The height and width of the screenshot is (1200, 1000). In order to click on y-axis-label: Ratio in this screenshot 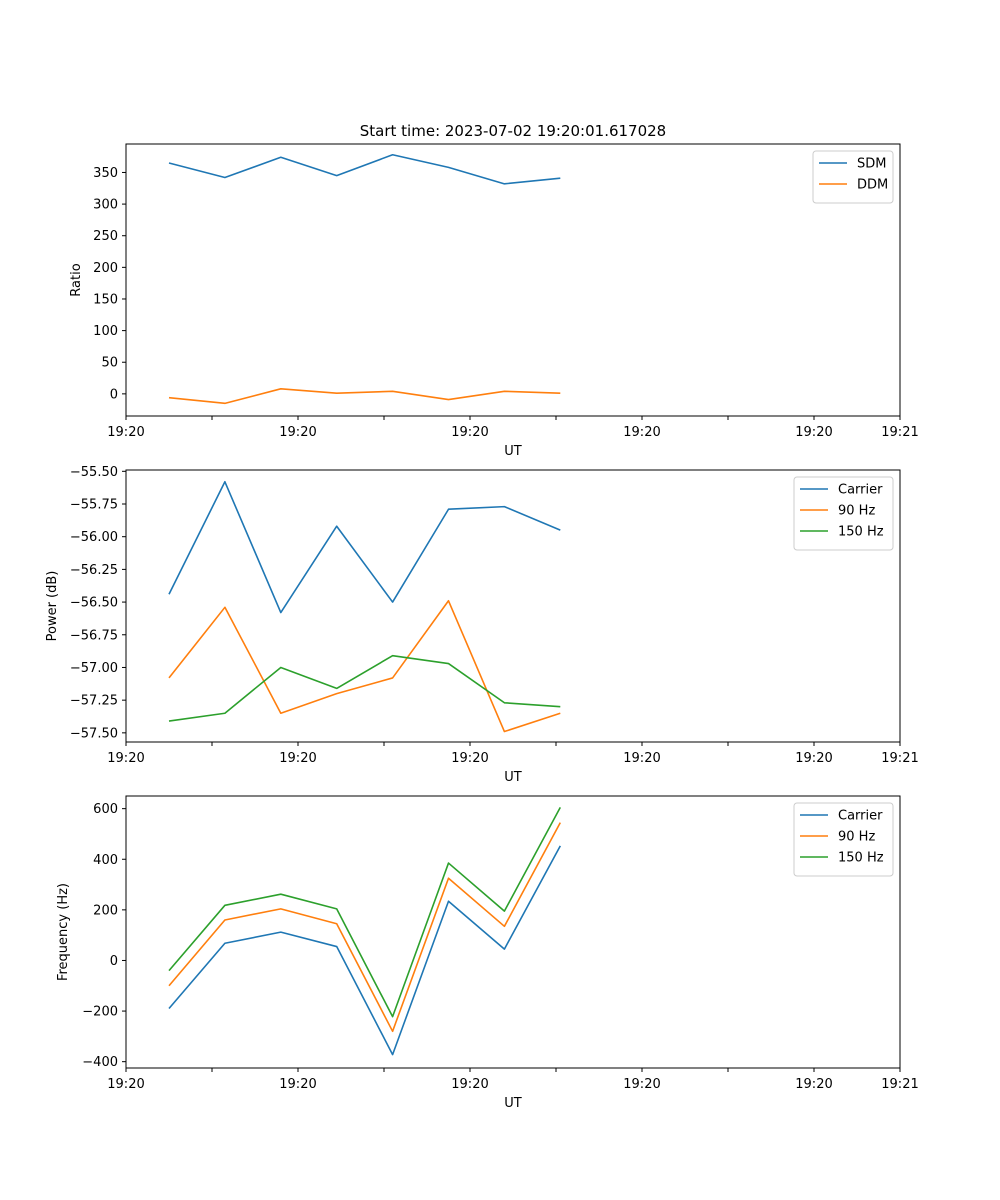, I will do `click(76, 279)`.